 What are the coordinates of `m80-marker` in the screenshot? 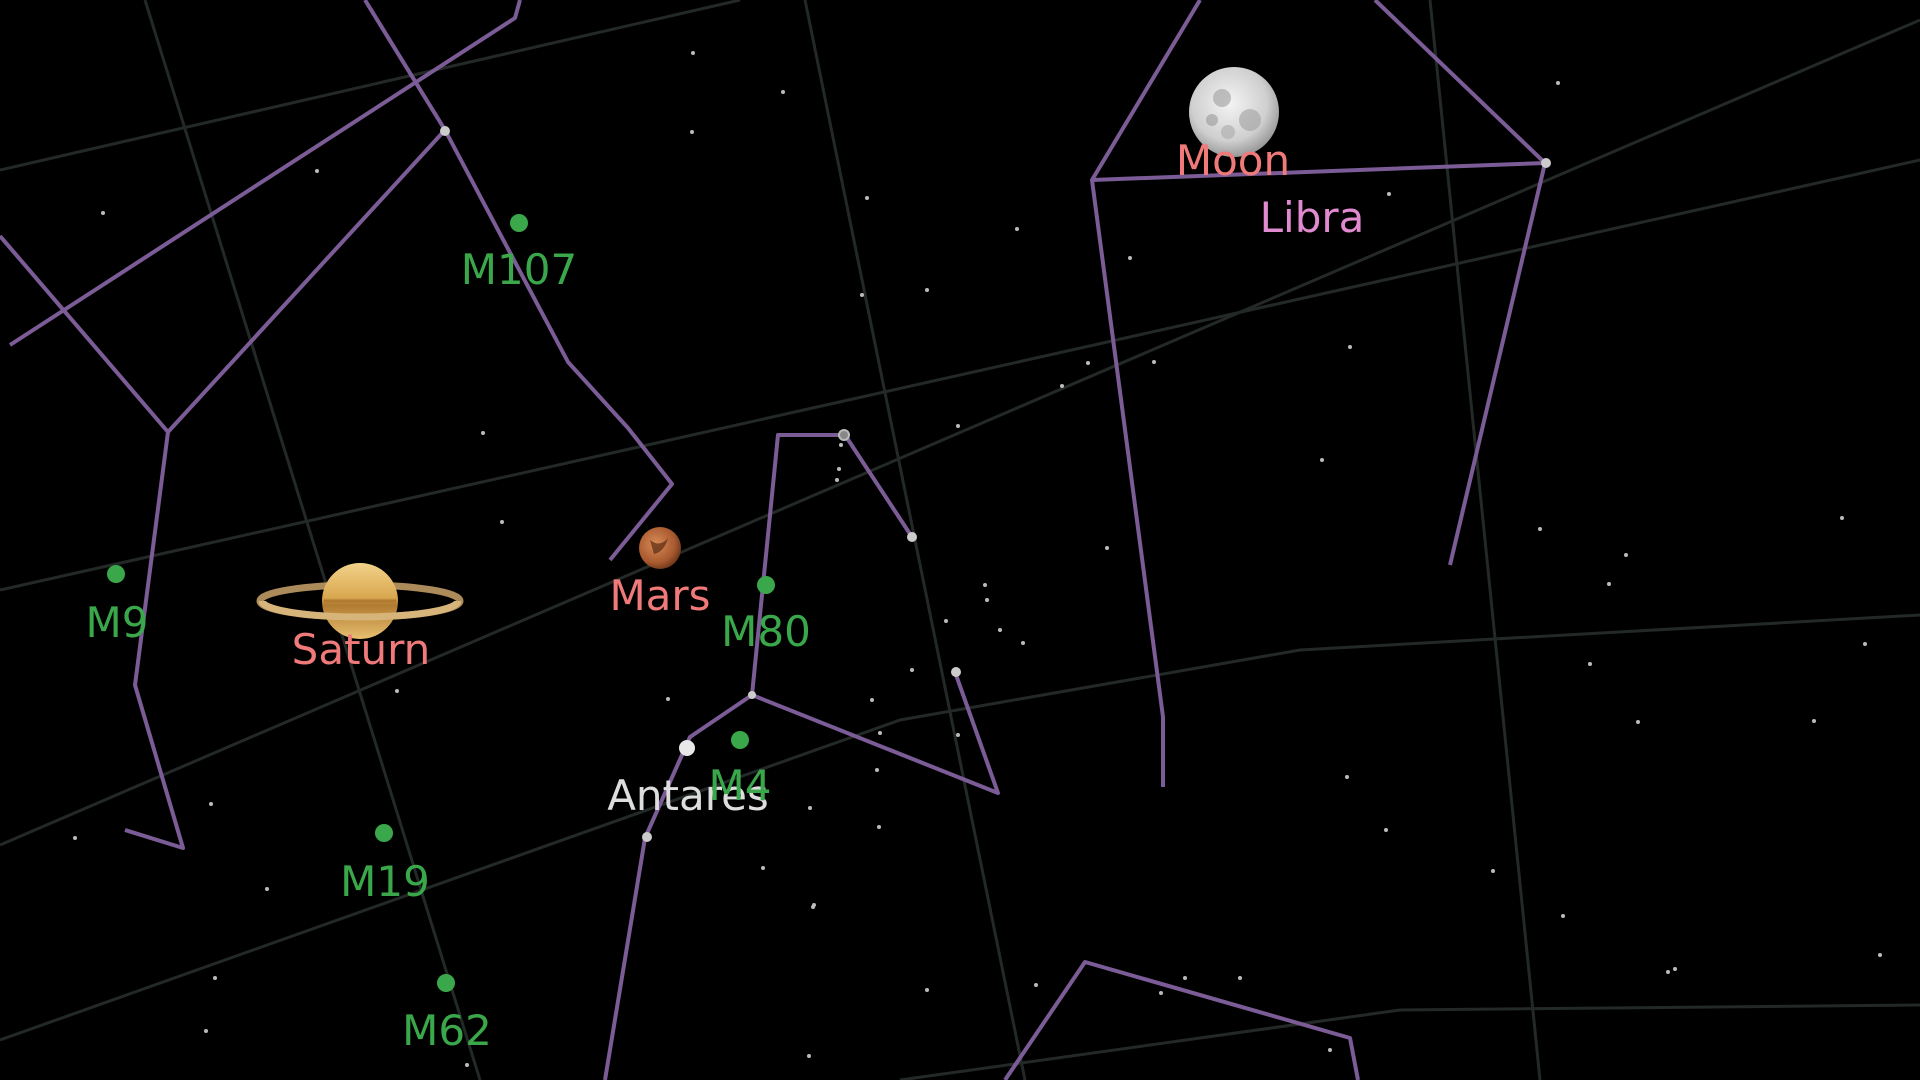 It's located at (766, 585).